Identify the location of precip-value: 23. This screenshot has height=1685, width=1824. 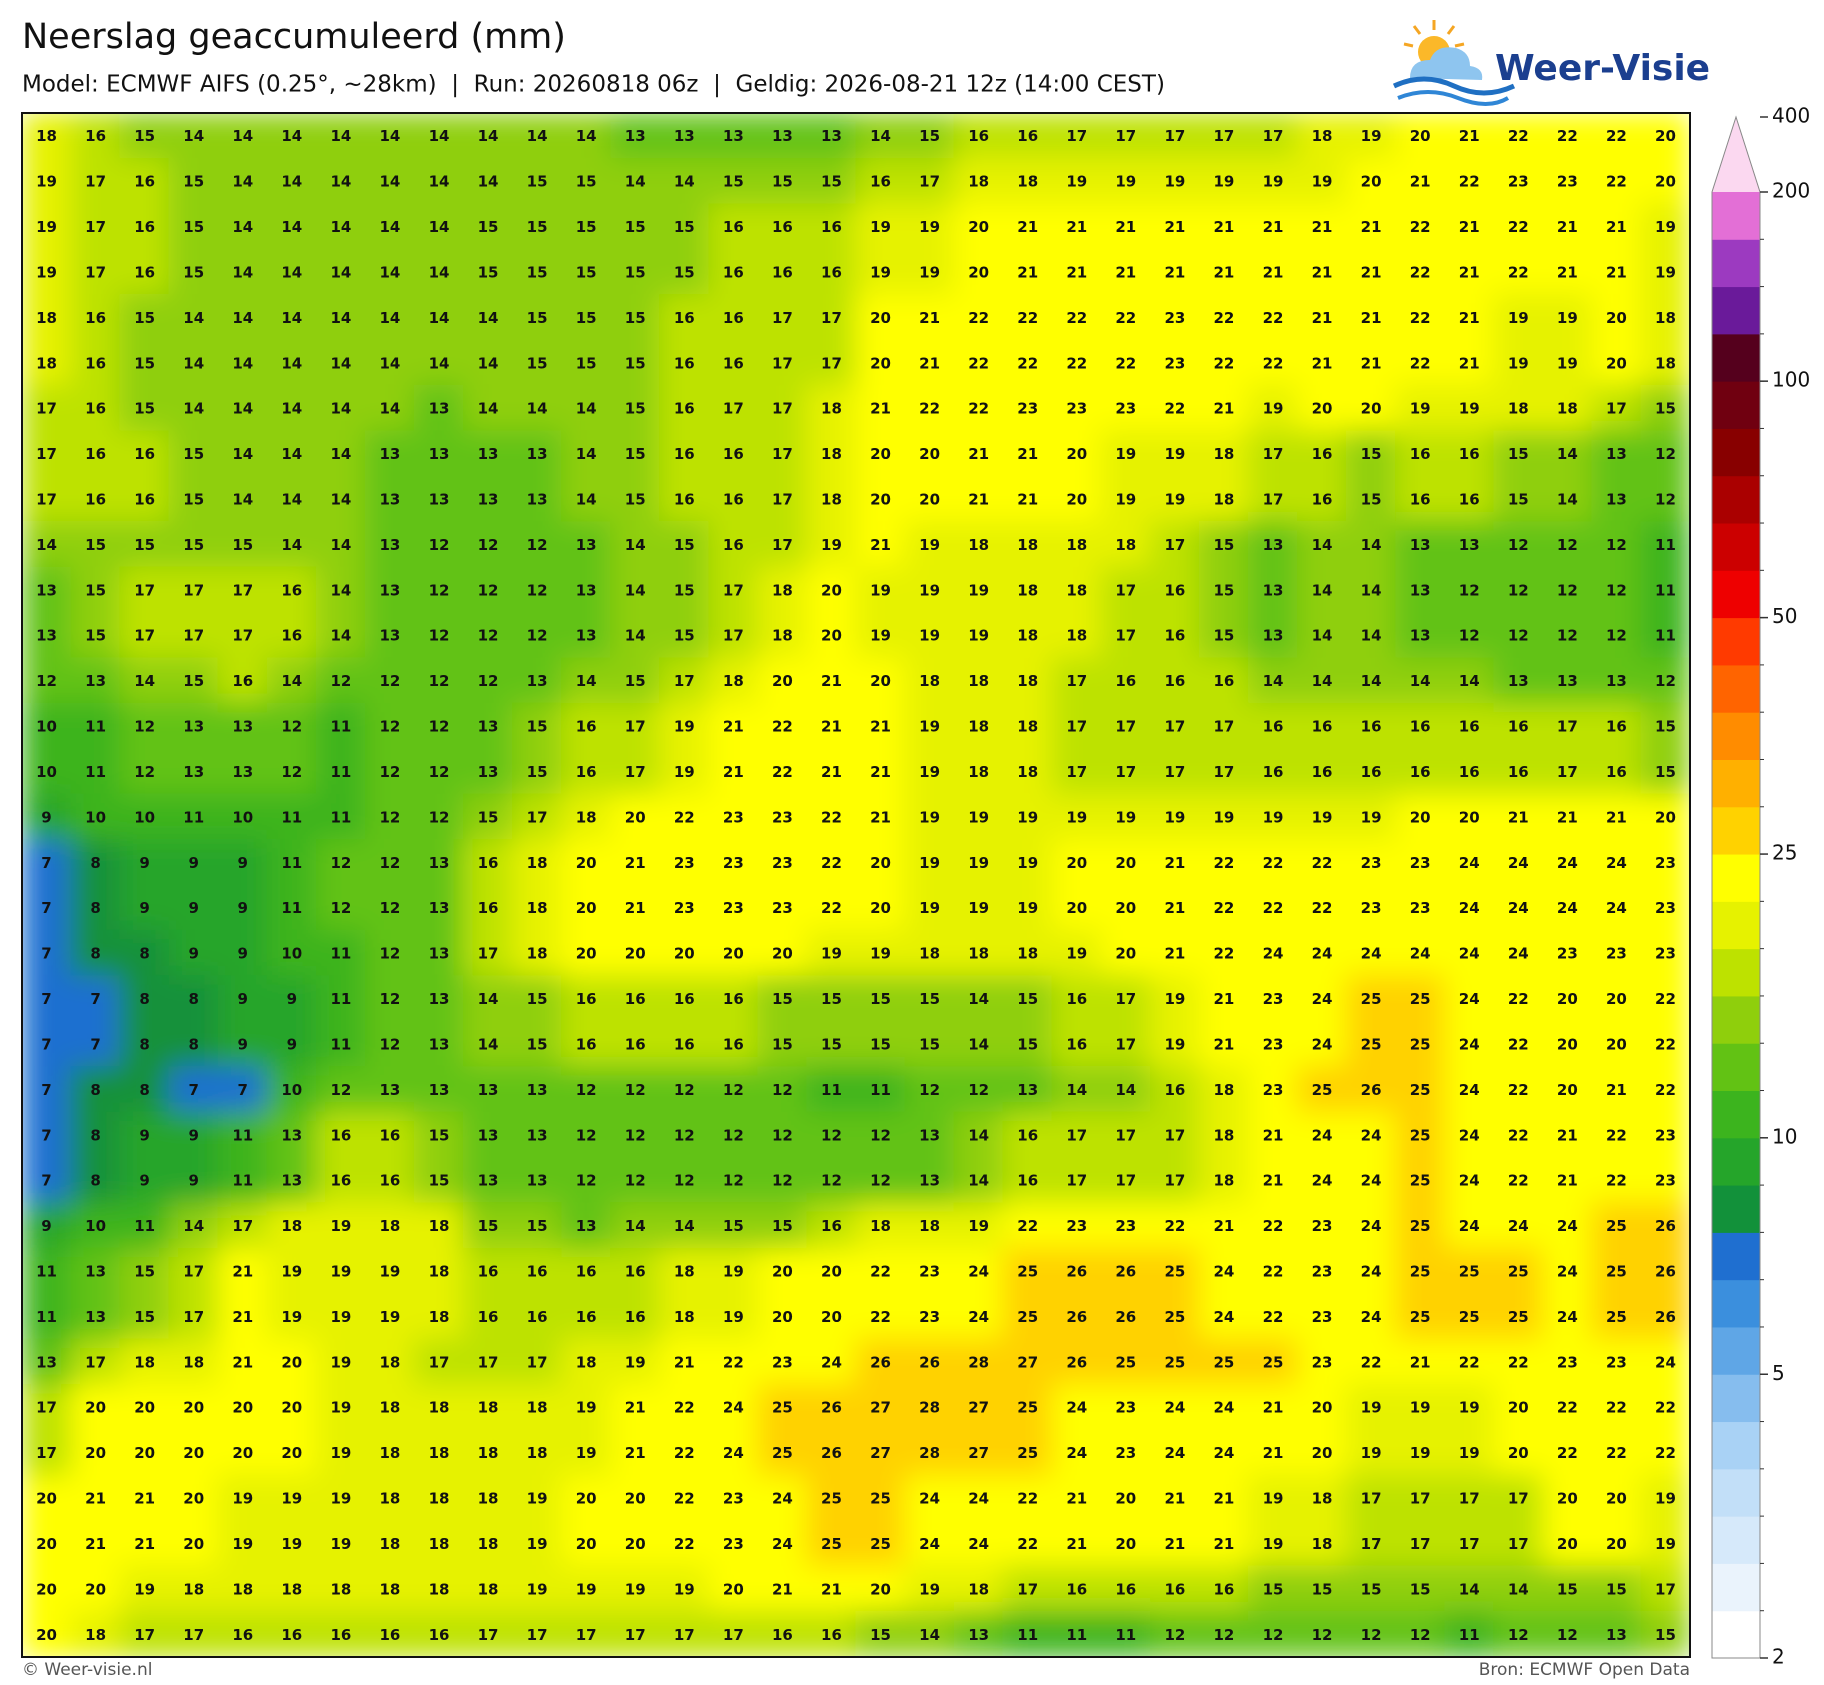
(1322, 1317).